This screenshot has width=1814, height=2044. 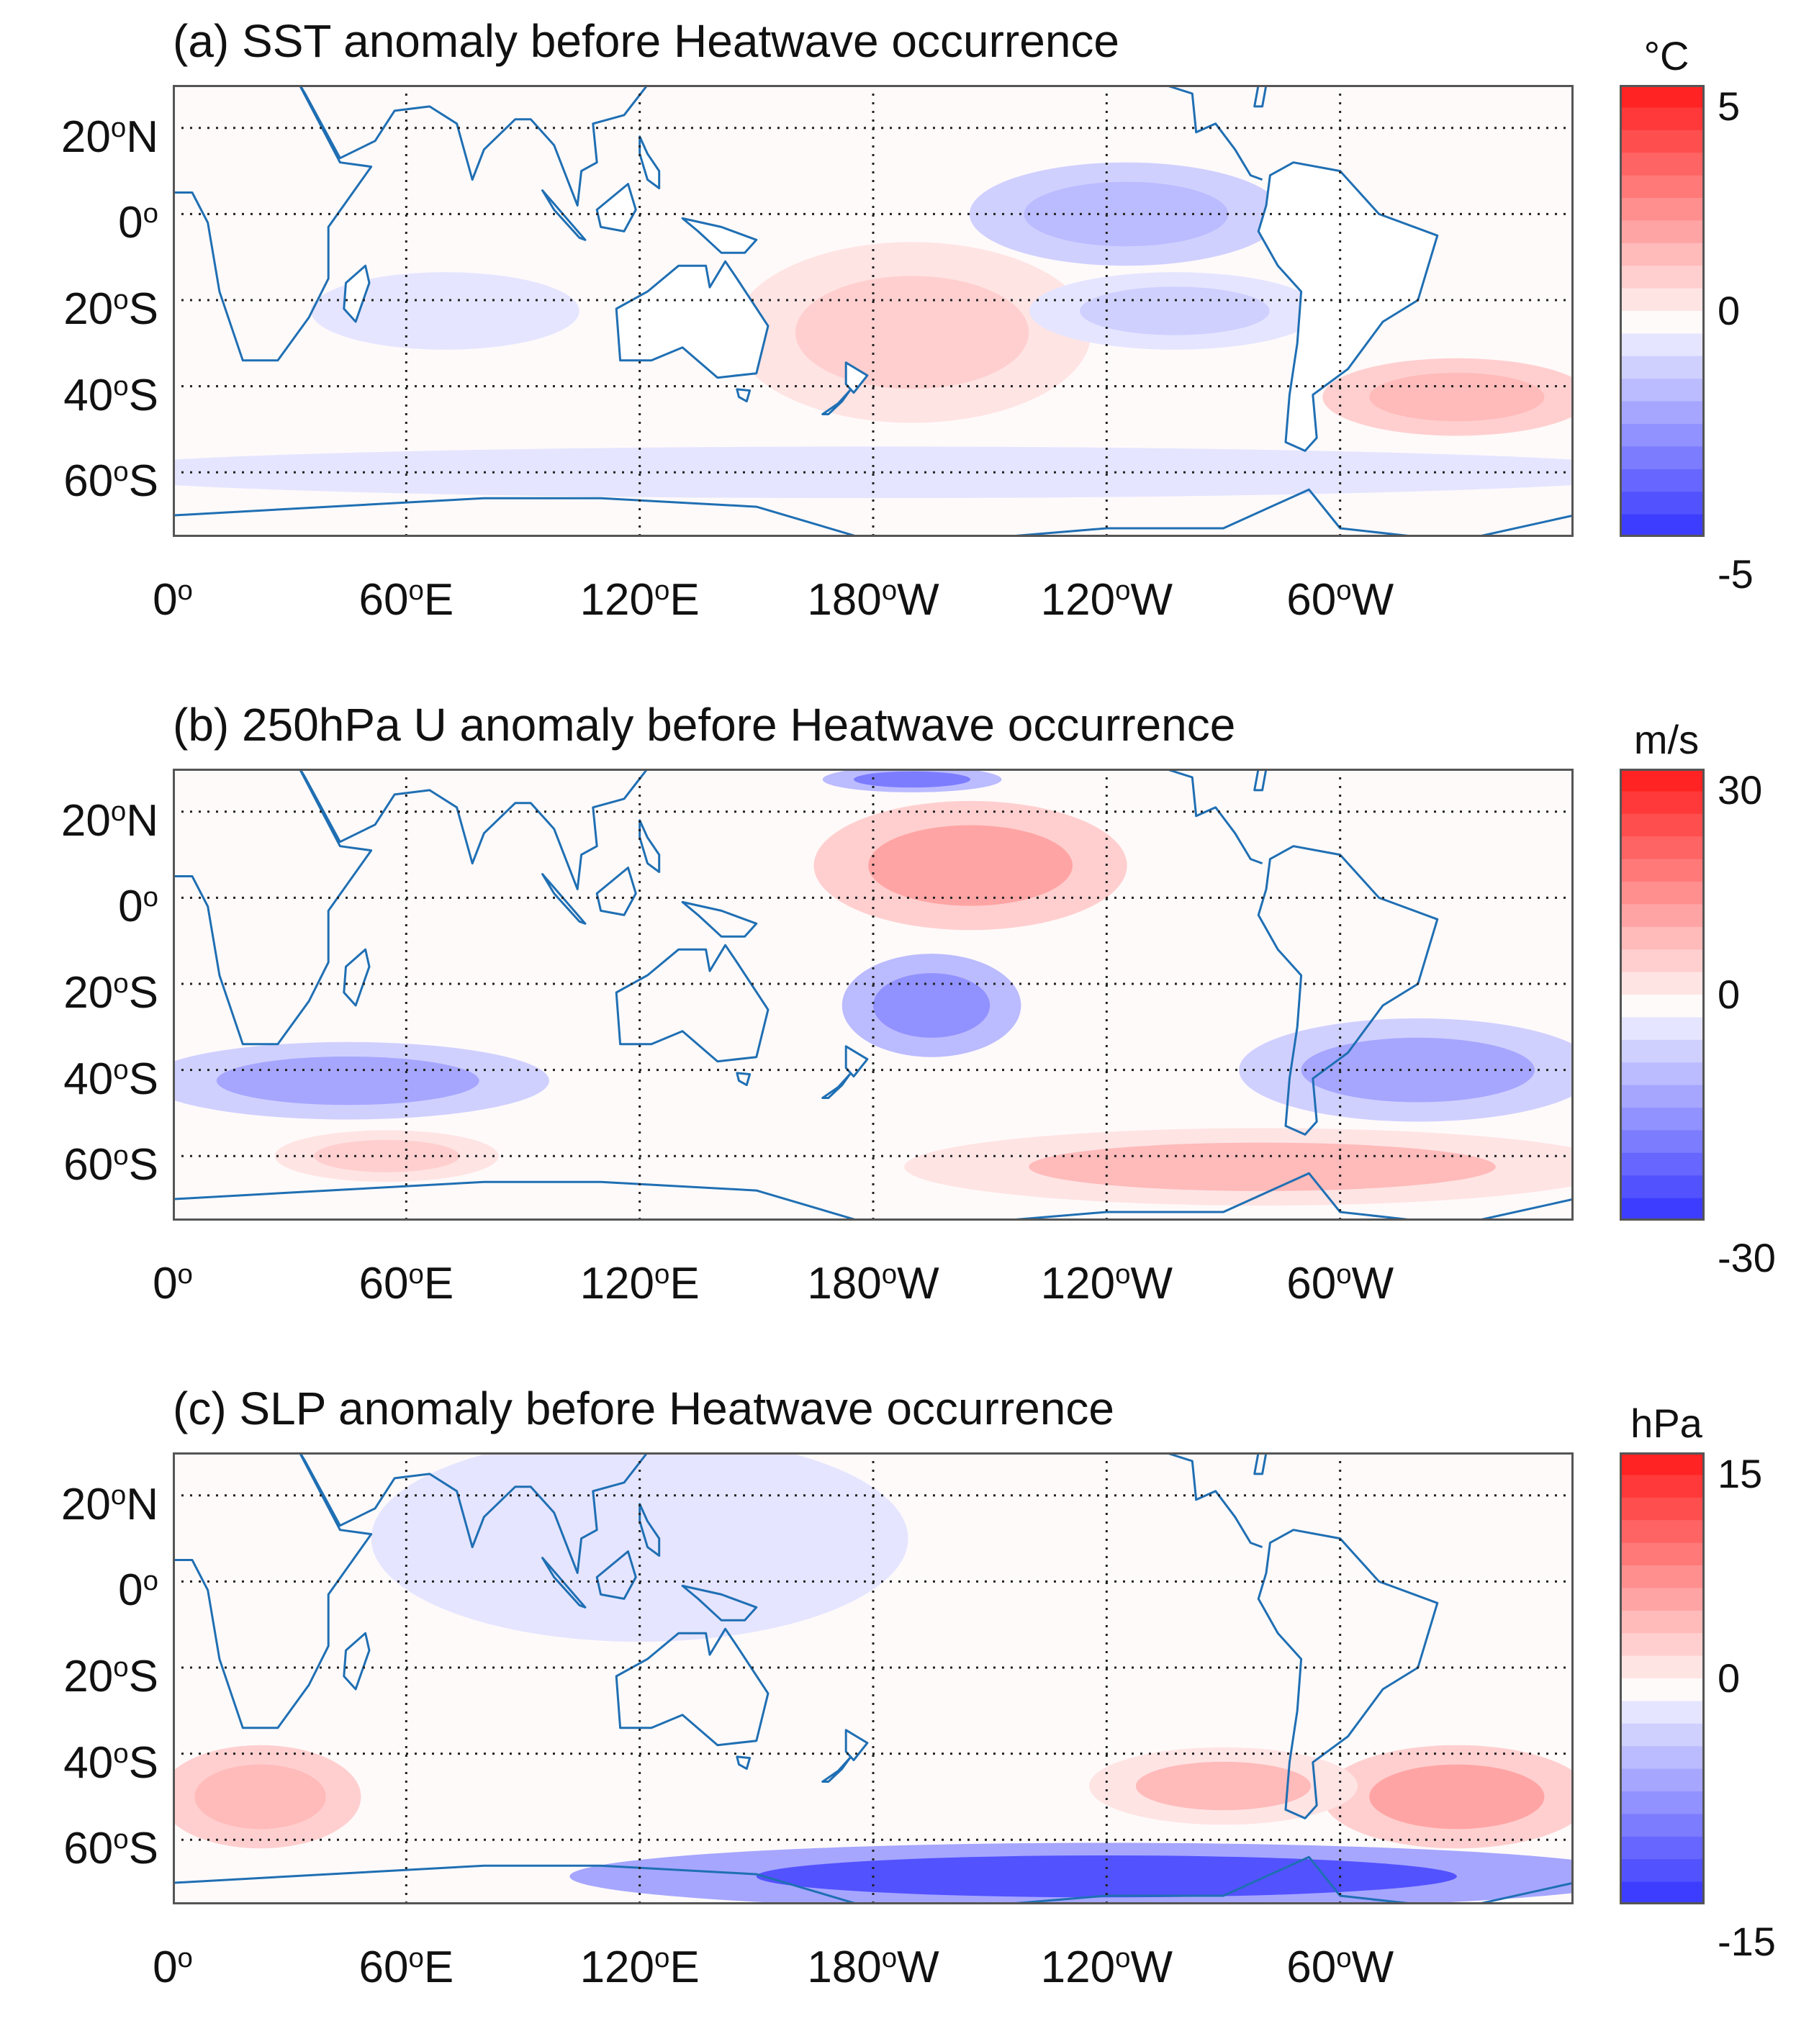 I want to click on coastline-borneo, so click(x=616, y=208).